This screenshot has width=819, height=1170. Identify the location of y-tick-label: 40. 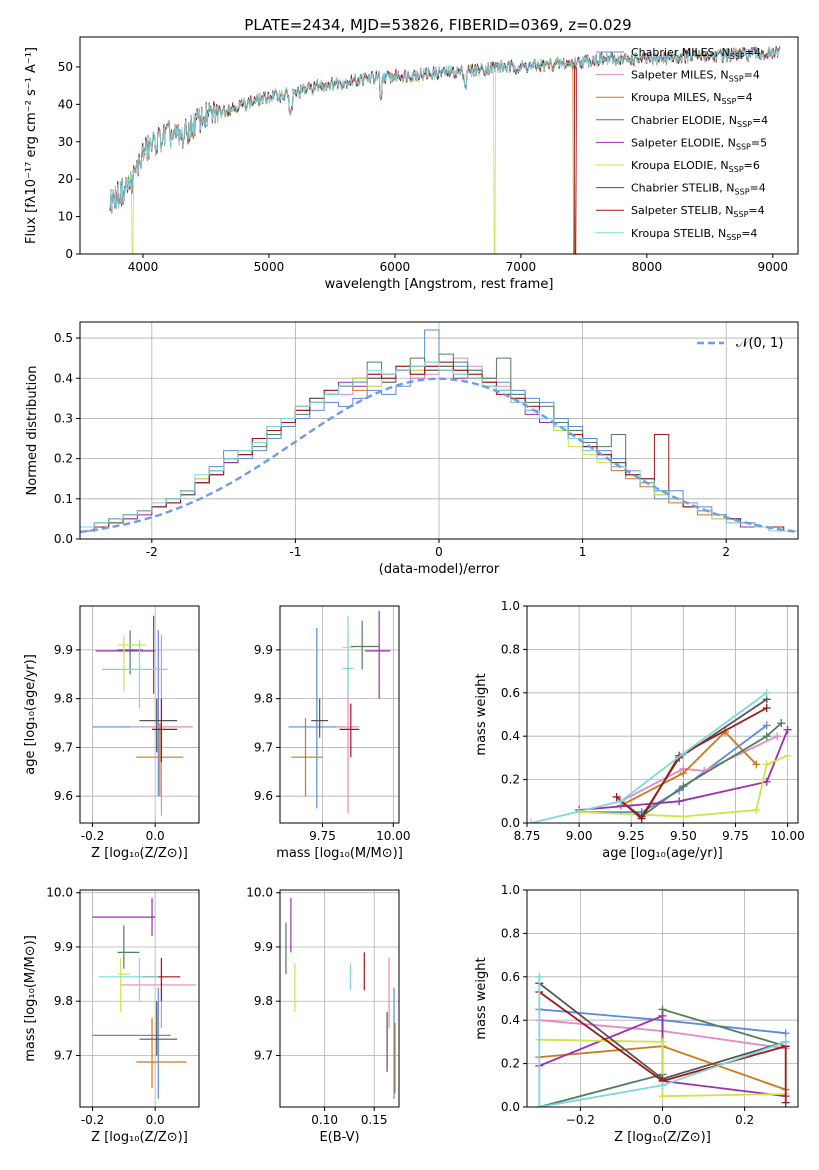
(65, 104).